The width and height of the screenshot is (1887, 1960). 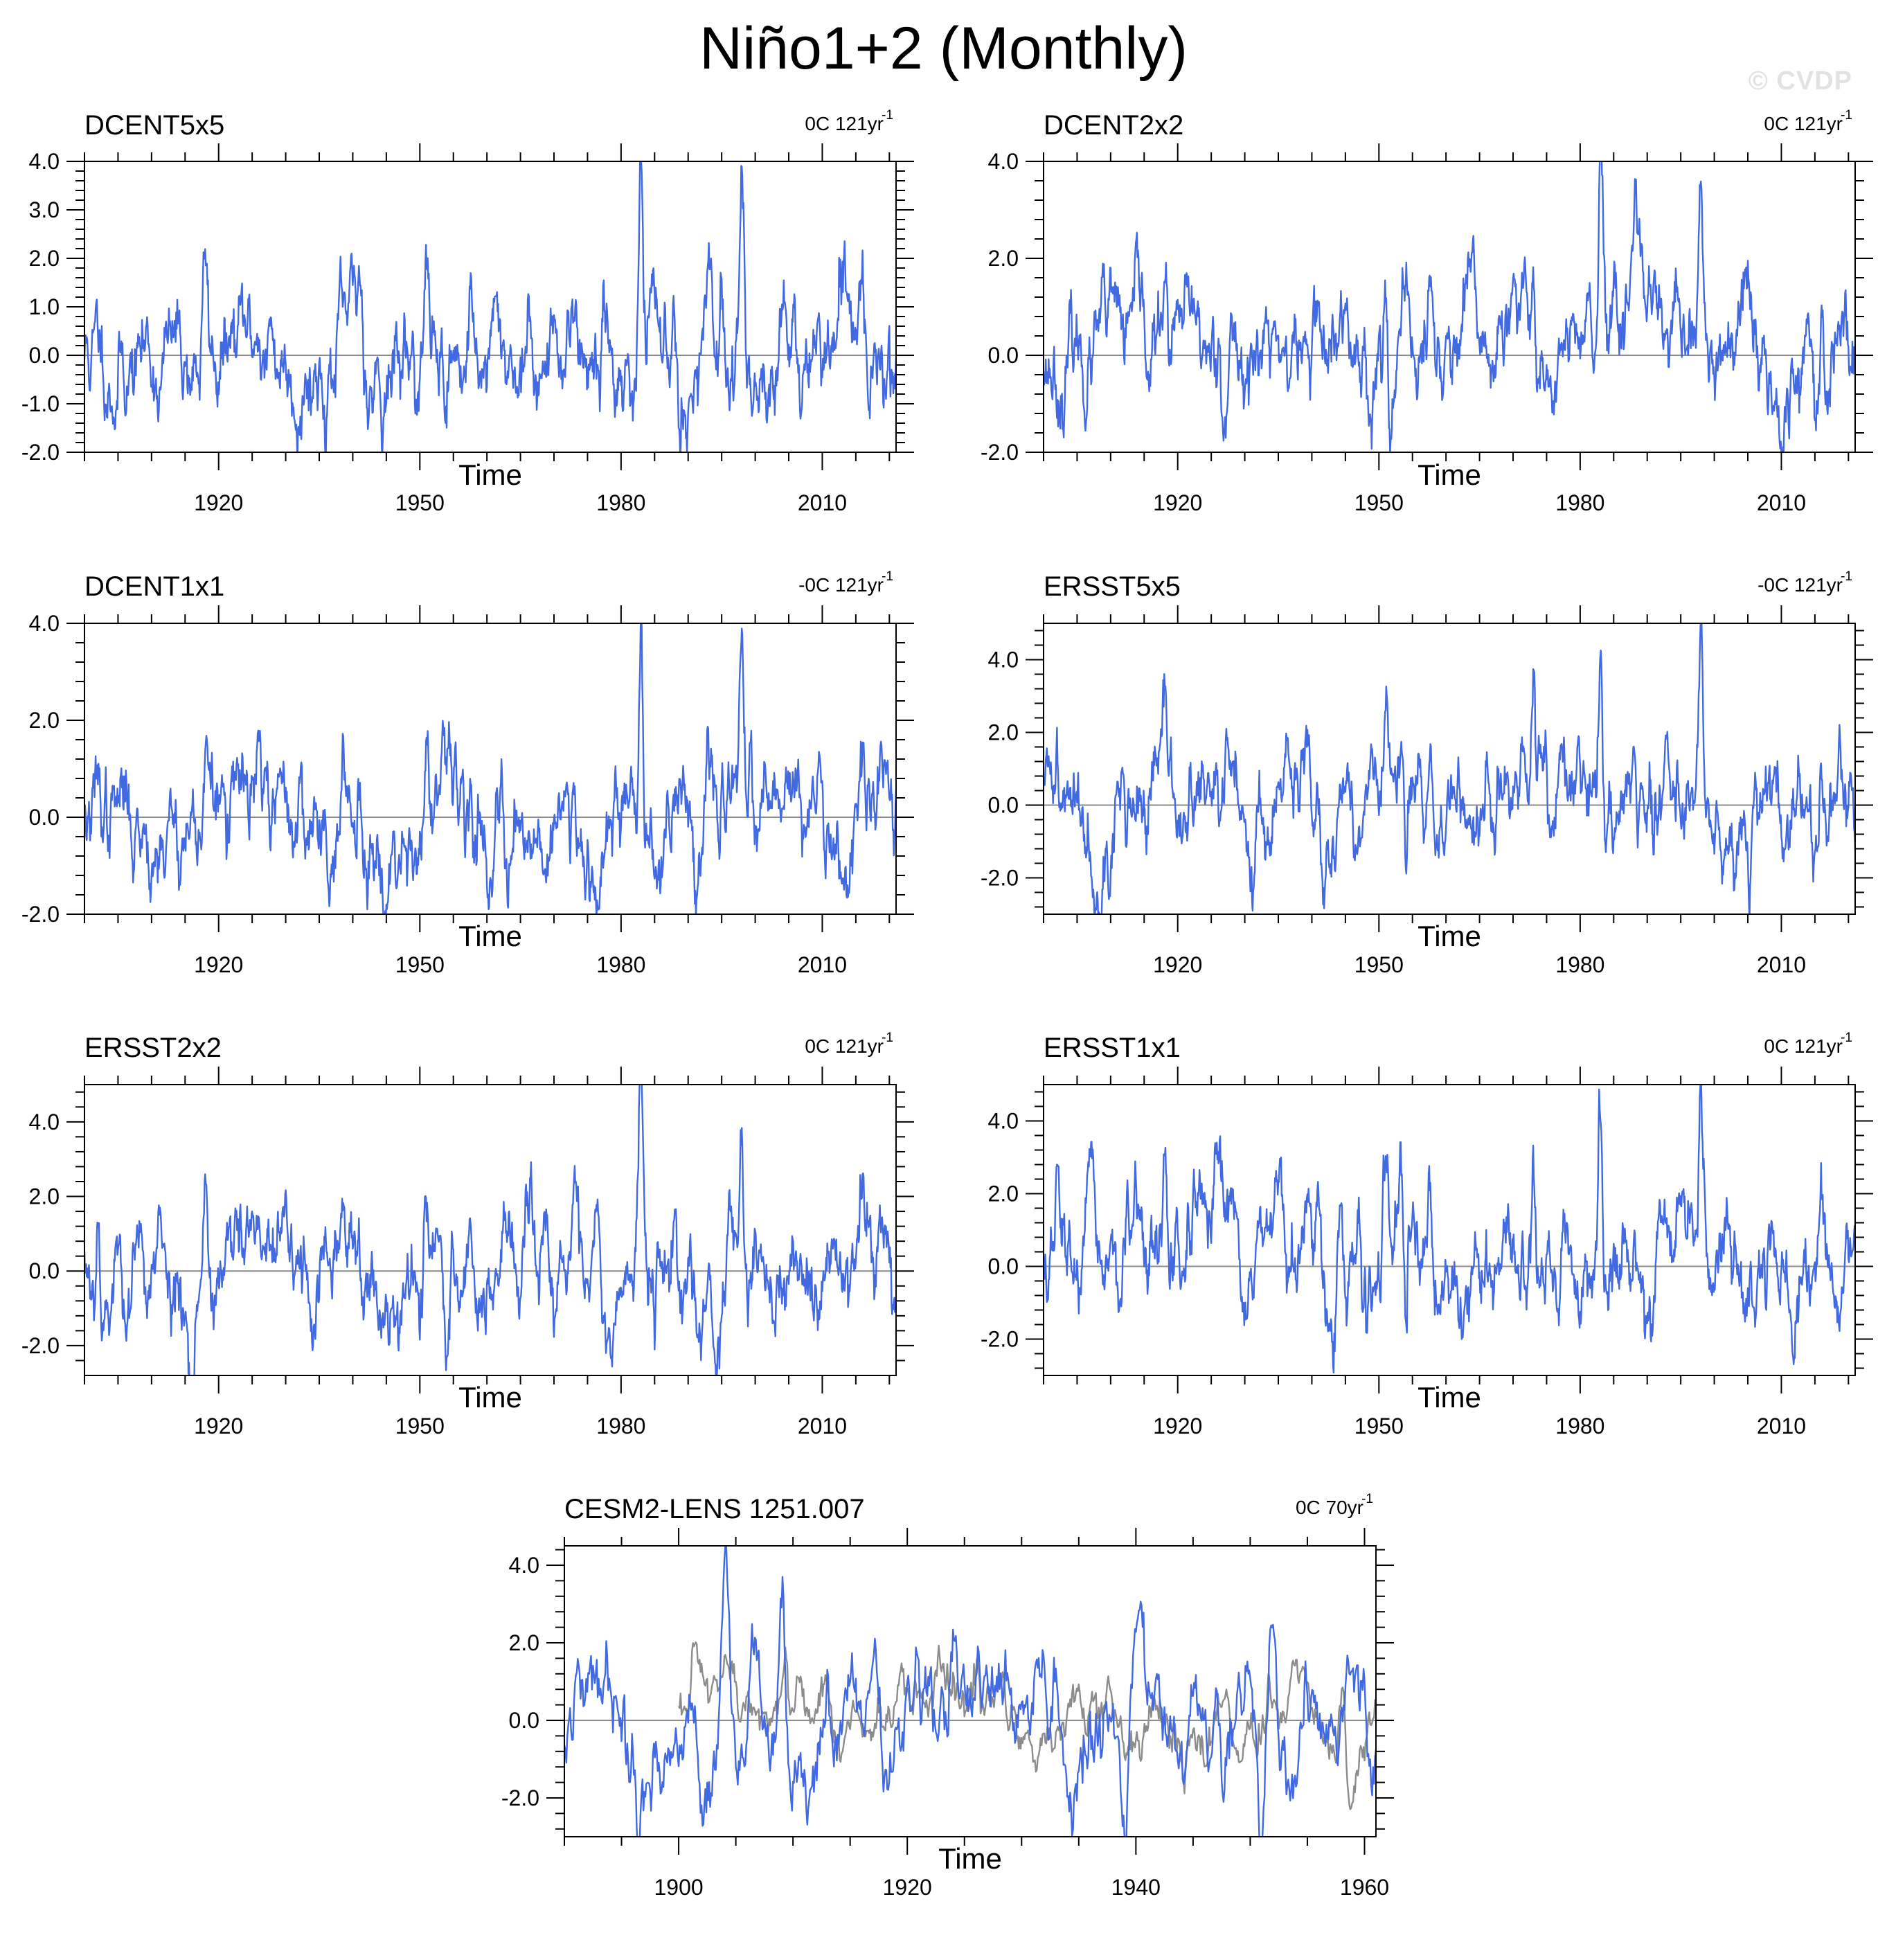 I want to click on panel-stats: 0C 70yr, so click(x=1330, y=1508).